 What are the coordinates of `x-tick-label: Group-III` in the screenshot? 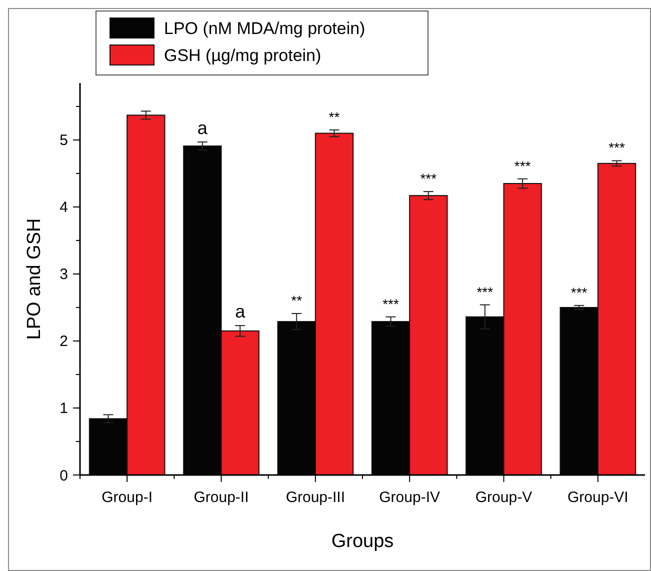 It's located at (316, 497).